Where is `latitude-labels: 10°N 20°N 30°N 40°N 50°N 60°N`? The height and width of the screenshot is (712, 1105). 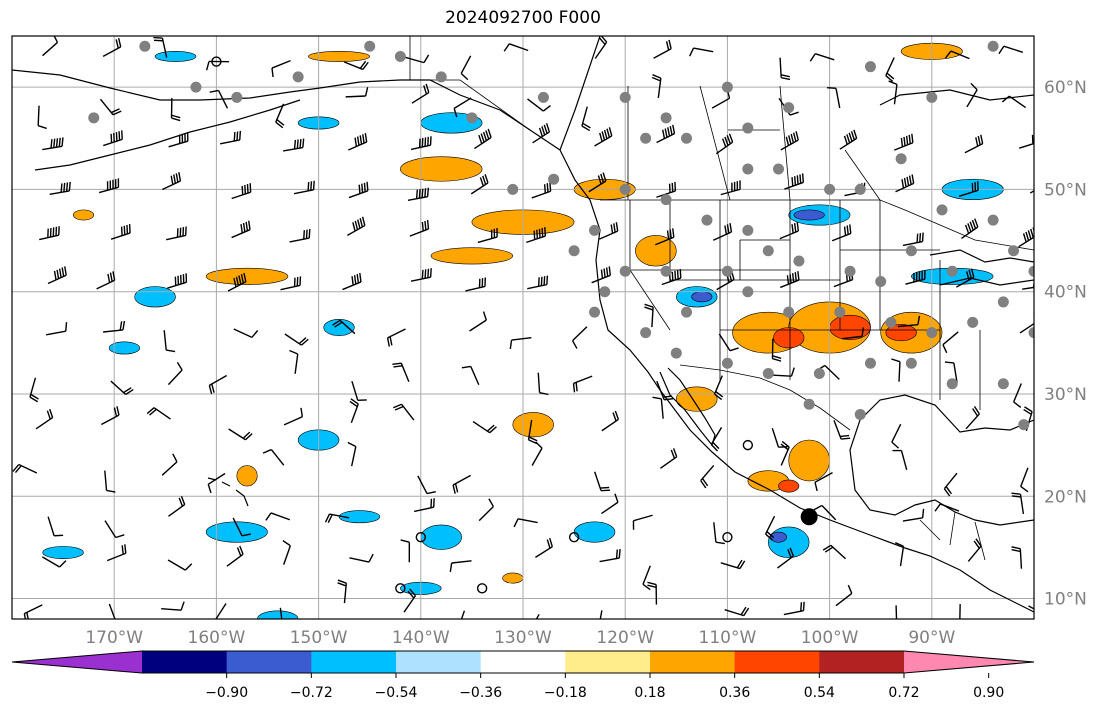 latitude-labels: 10°N 20°N 30°N 40°N 50°N 60°N is located at coordinates (1065, 343).